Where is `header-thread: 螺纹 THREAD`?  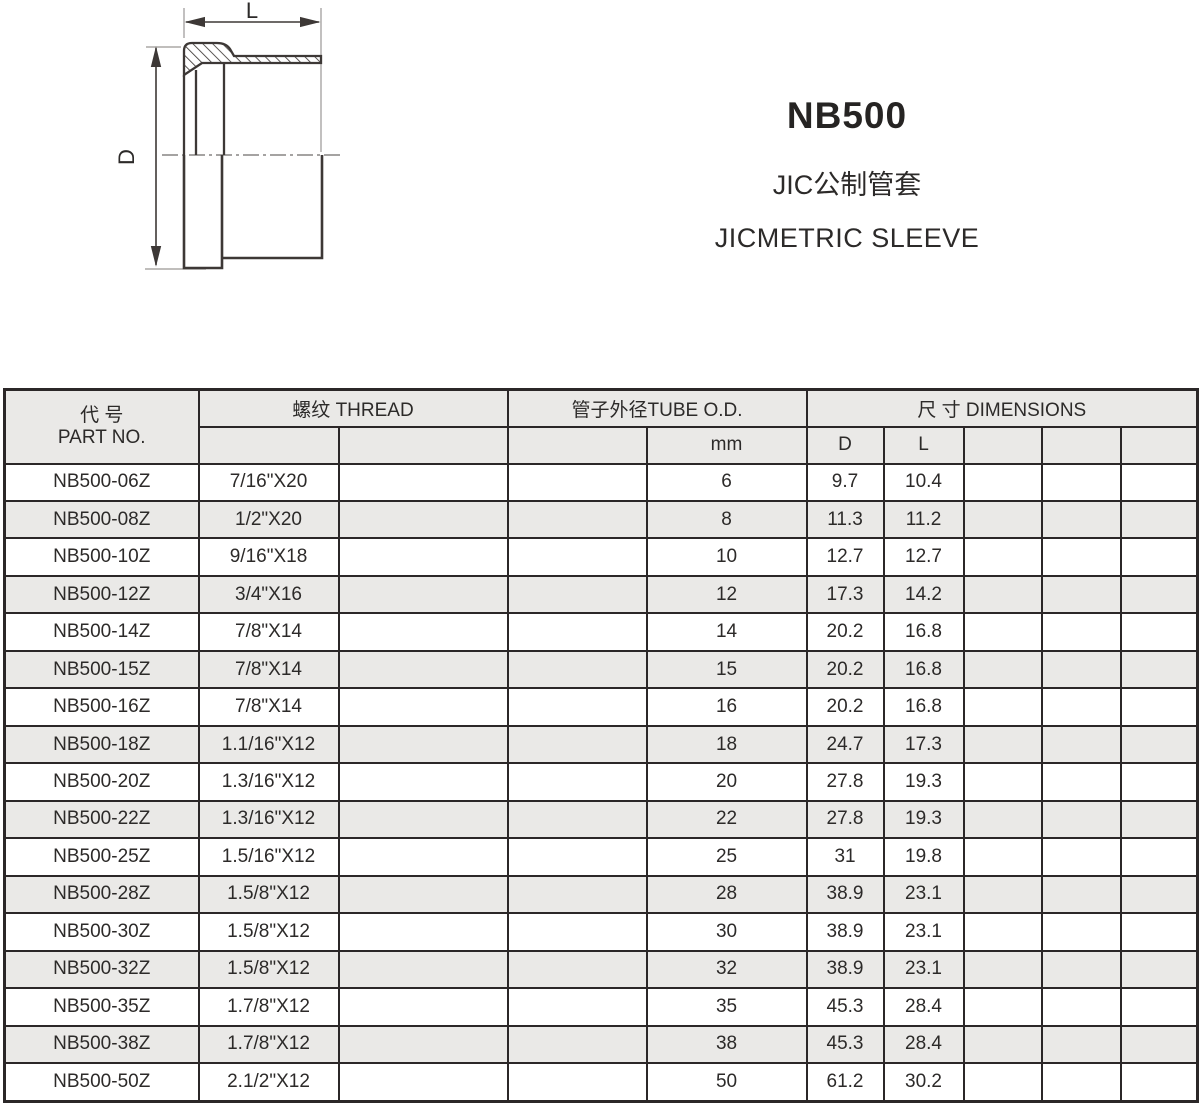 header-thread: 螺纹 THREAD is located at coordinates (353, 408).